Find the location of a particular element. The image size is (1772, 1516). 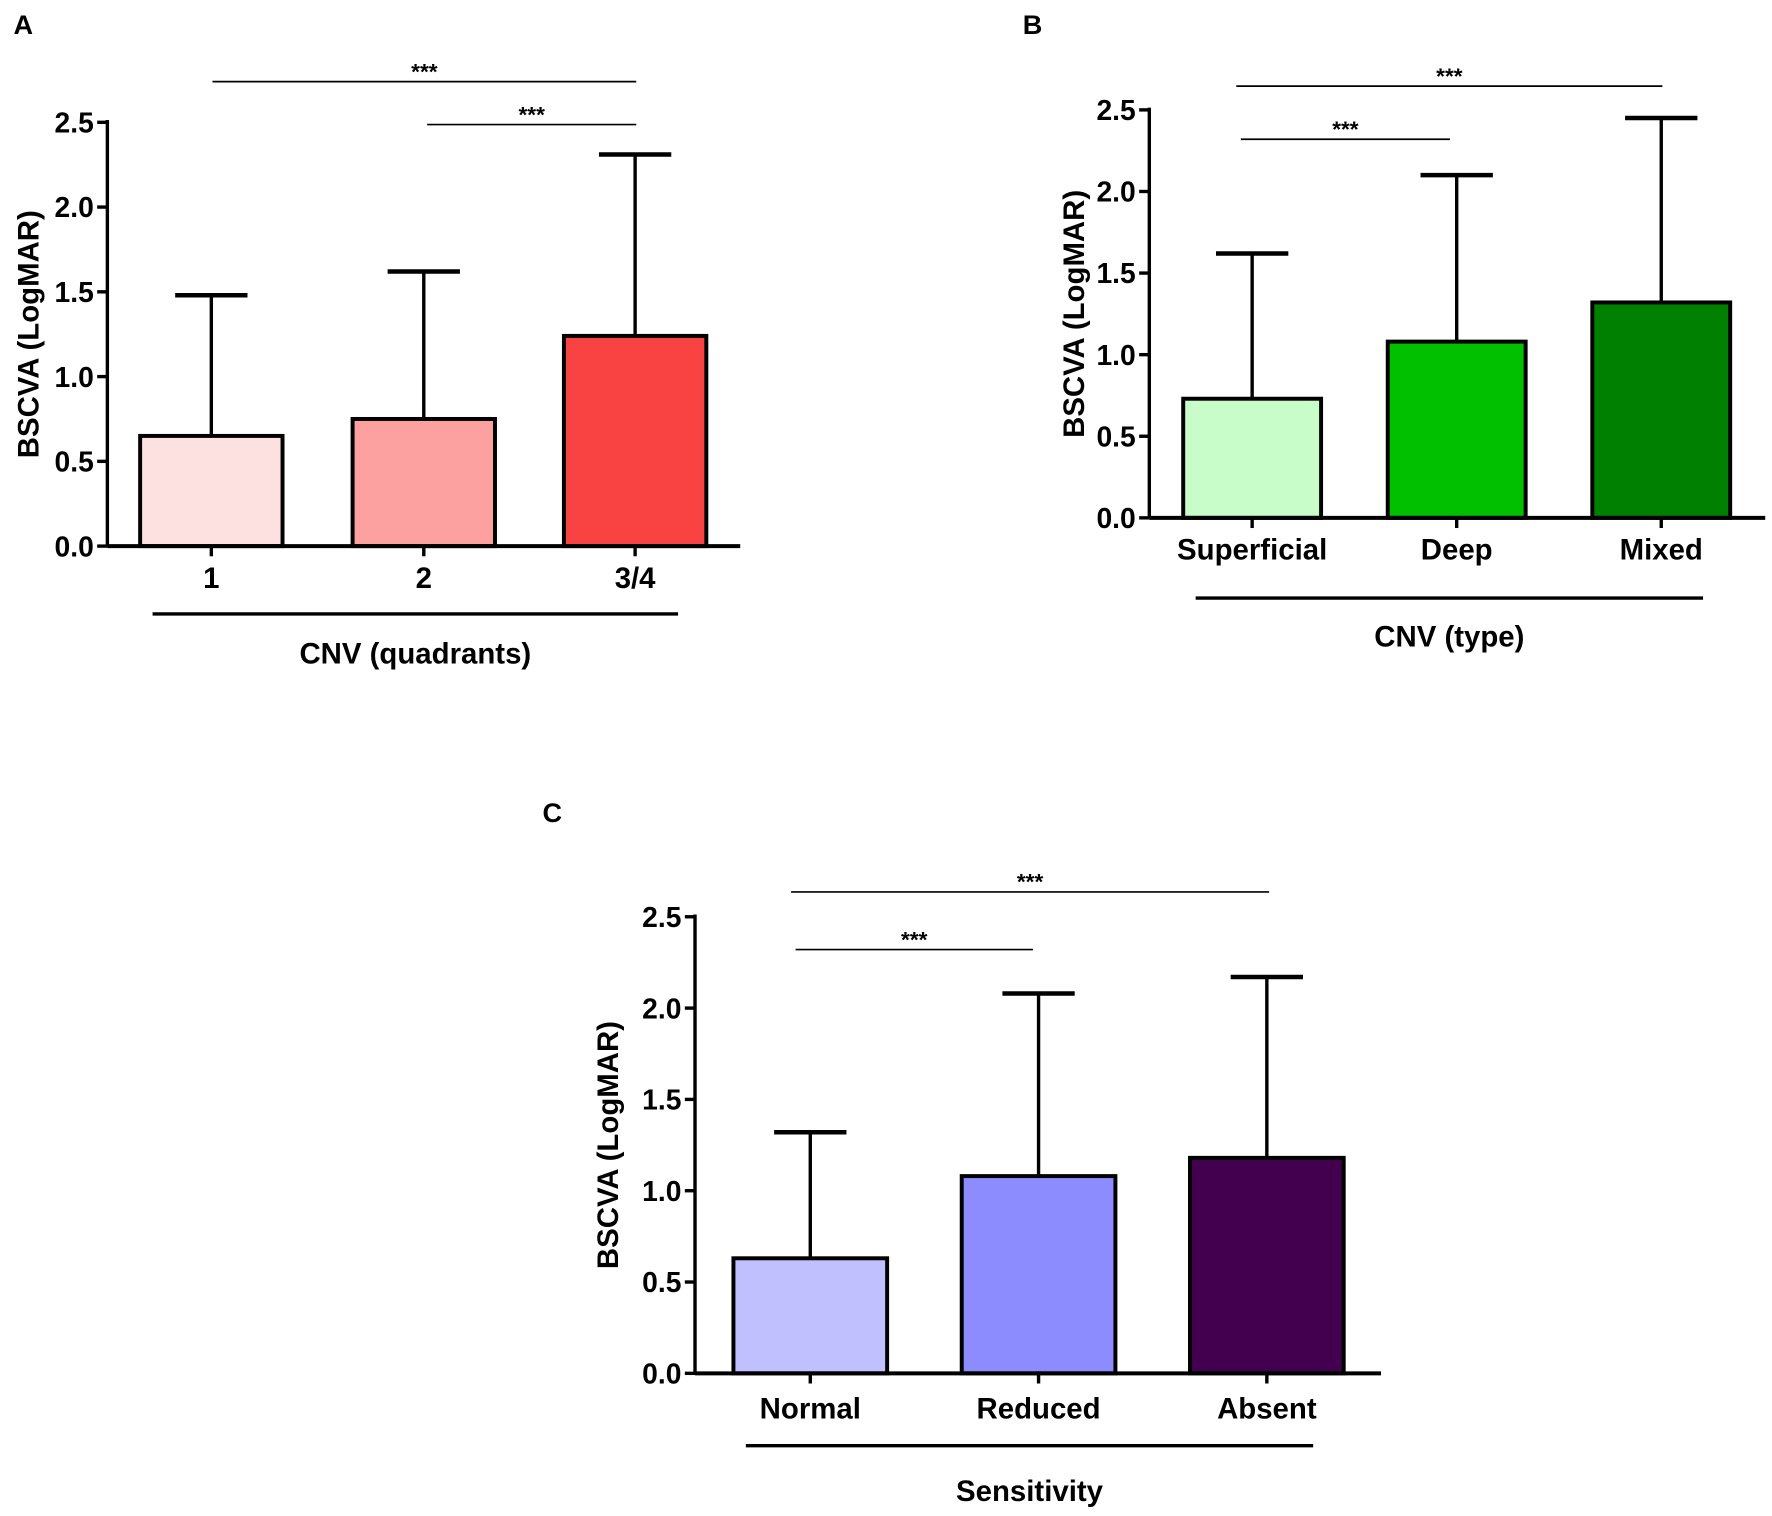

x-tick-label: Deep is located at coordinates (1457, 550).